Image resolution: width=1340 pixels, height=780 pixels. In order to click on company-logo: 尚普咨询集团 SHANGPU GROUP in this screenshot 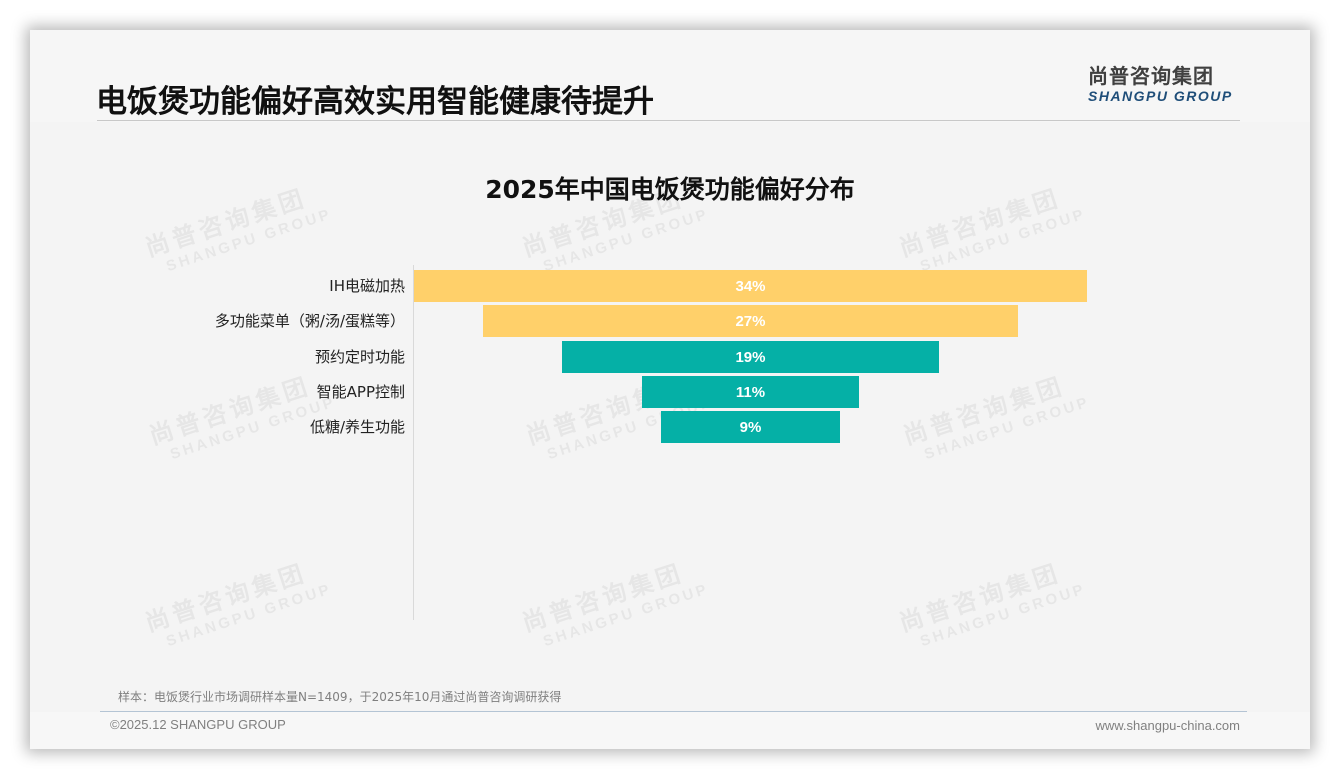, I will do `click(1168, 84)`.